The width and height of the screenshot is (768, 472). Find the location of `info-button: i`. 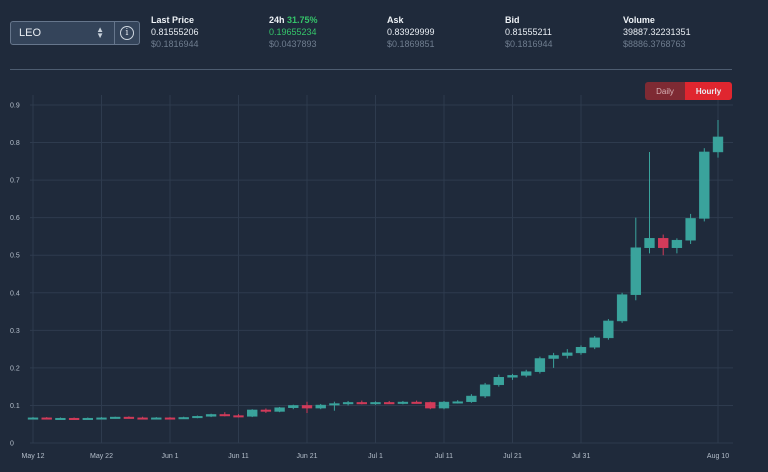

info-button: i is located at coordinates (127, 33).